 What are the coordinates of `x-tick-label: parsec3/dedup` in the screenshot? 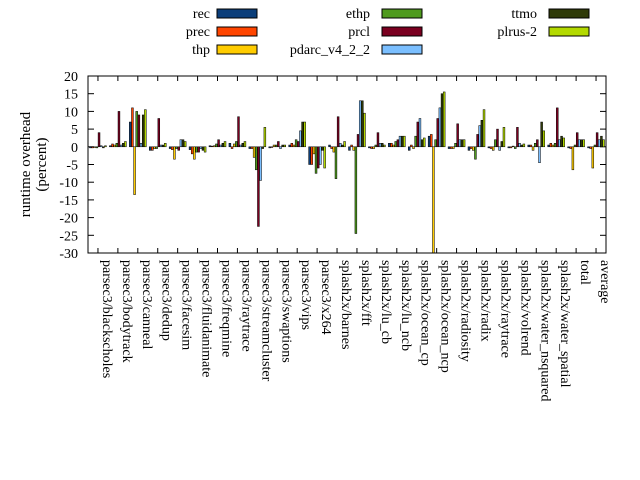 It's located at (166, 300).